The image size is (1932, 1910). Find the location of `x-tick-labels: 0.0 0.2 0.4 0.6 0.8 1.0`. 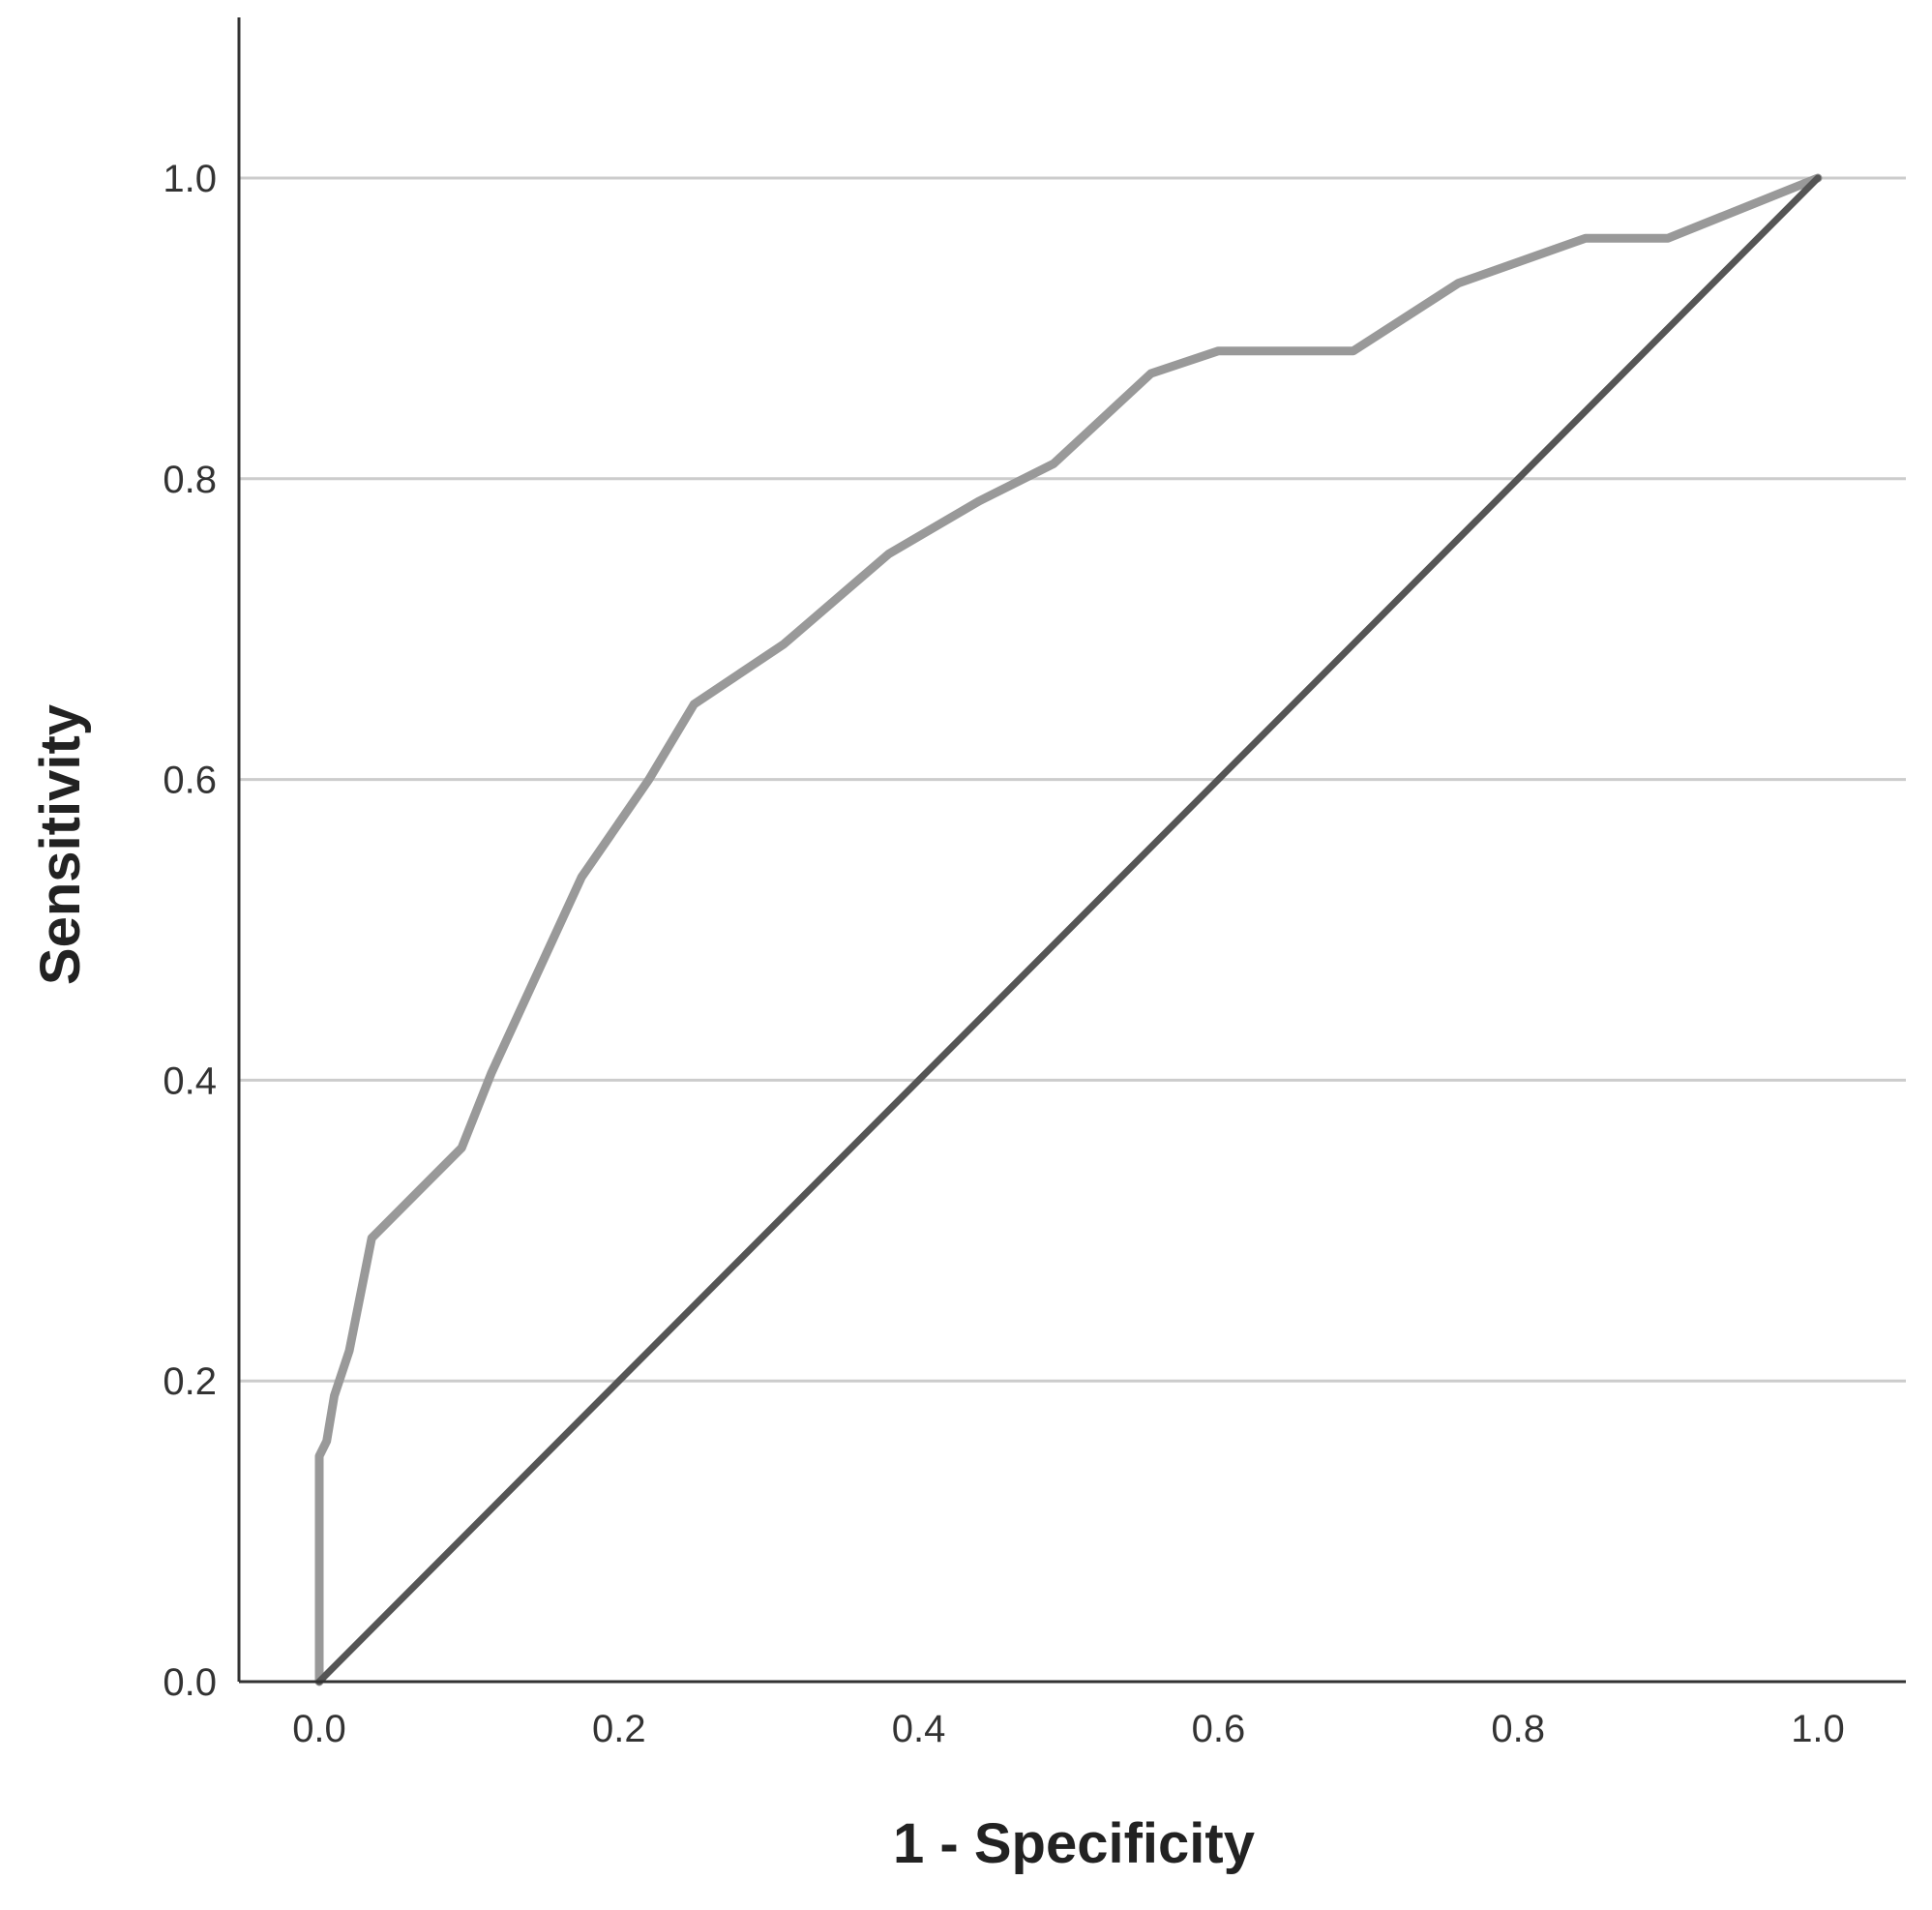

x-tick-labels: 0.0 0.2 0.4 0.6 0.8 1.0 is located at coordinates (1068, 1729).